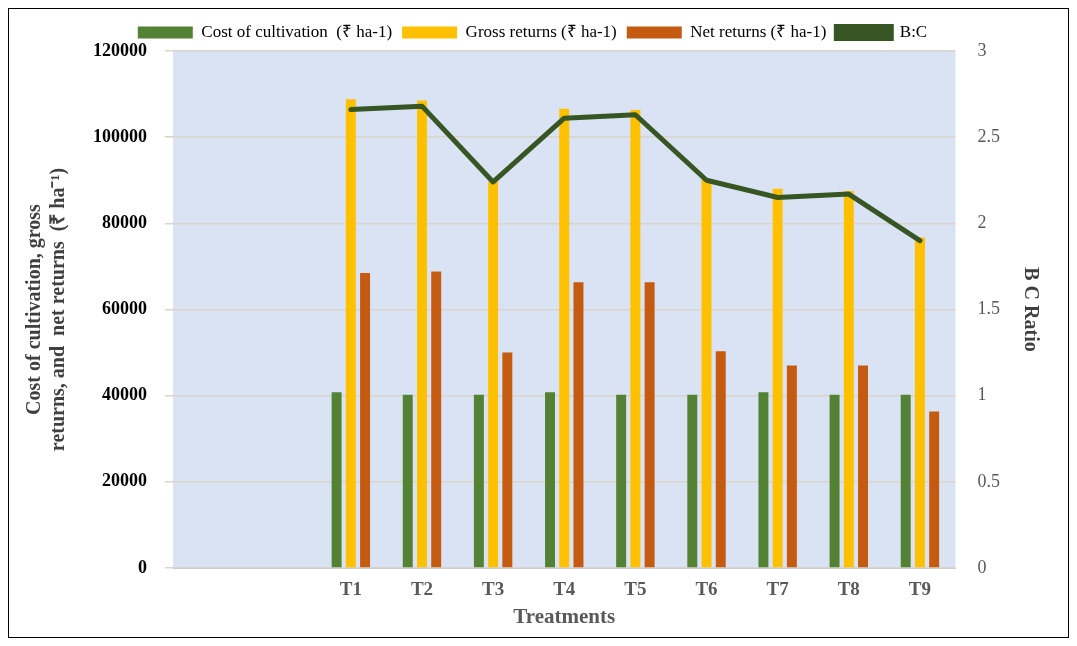 The height and width of the screenshot is (646, 1077). What do you see at coordinates (920, 589) in the screenshot?
I see `x-tick-label: T9` at bounding box center [920, 589].